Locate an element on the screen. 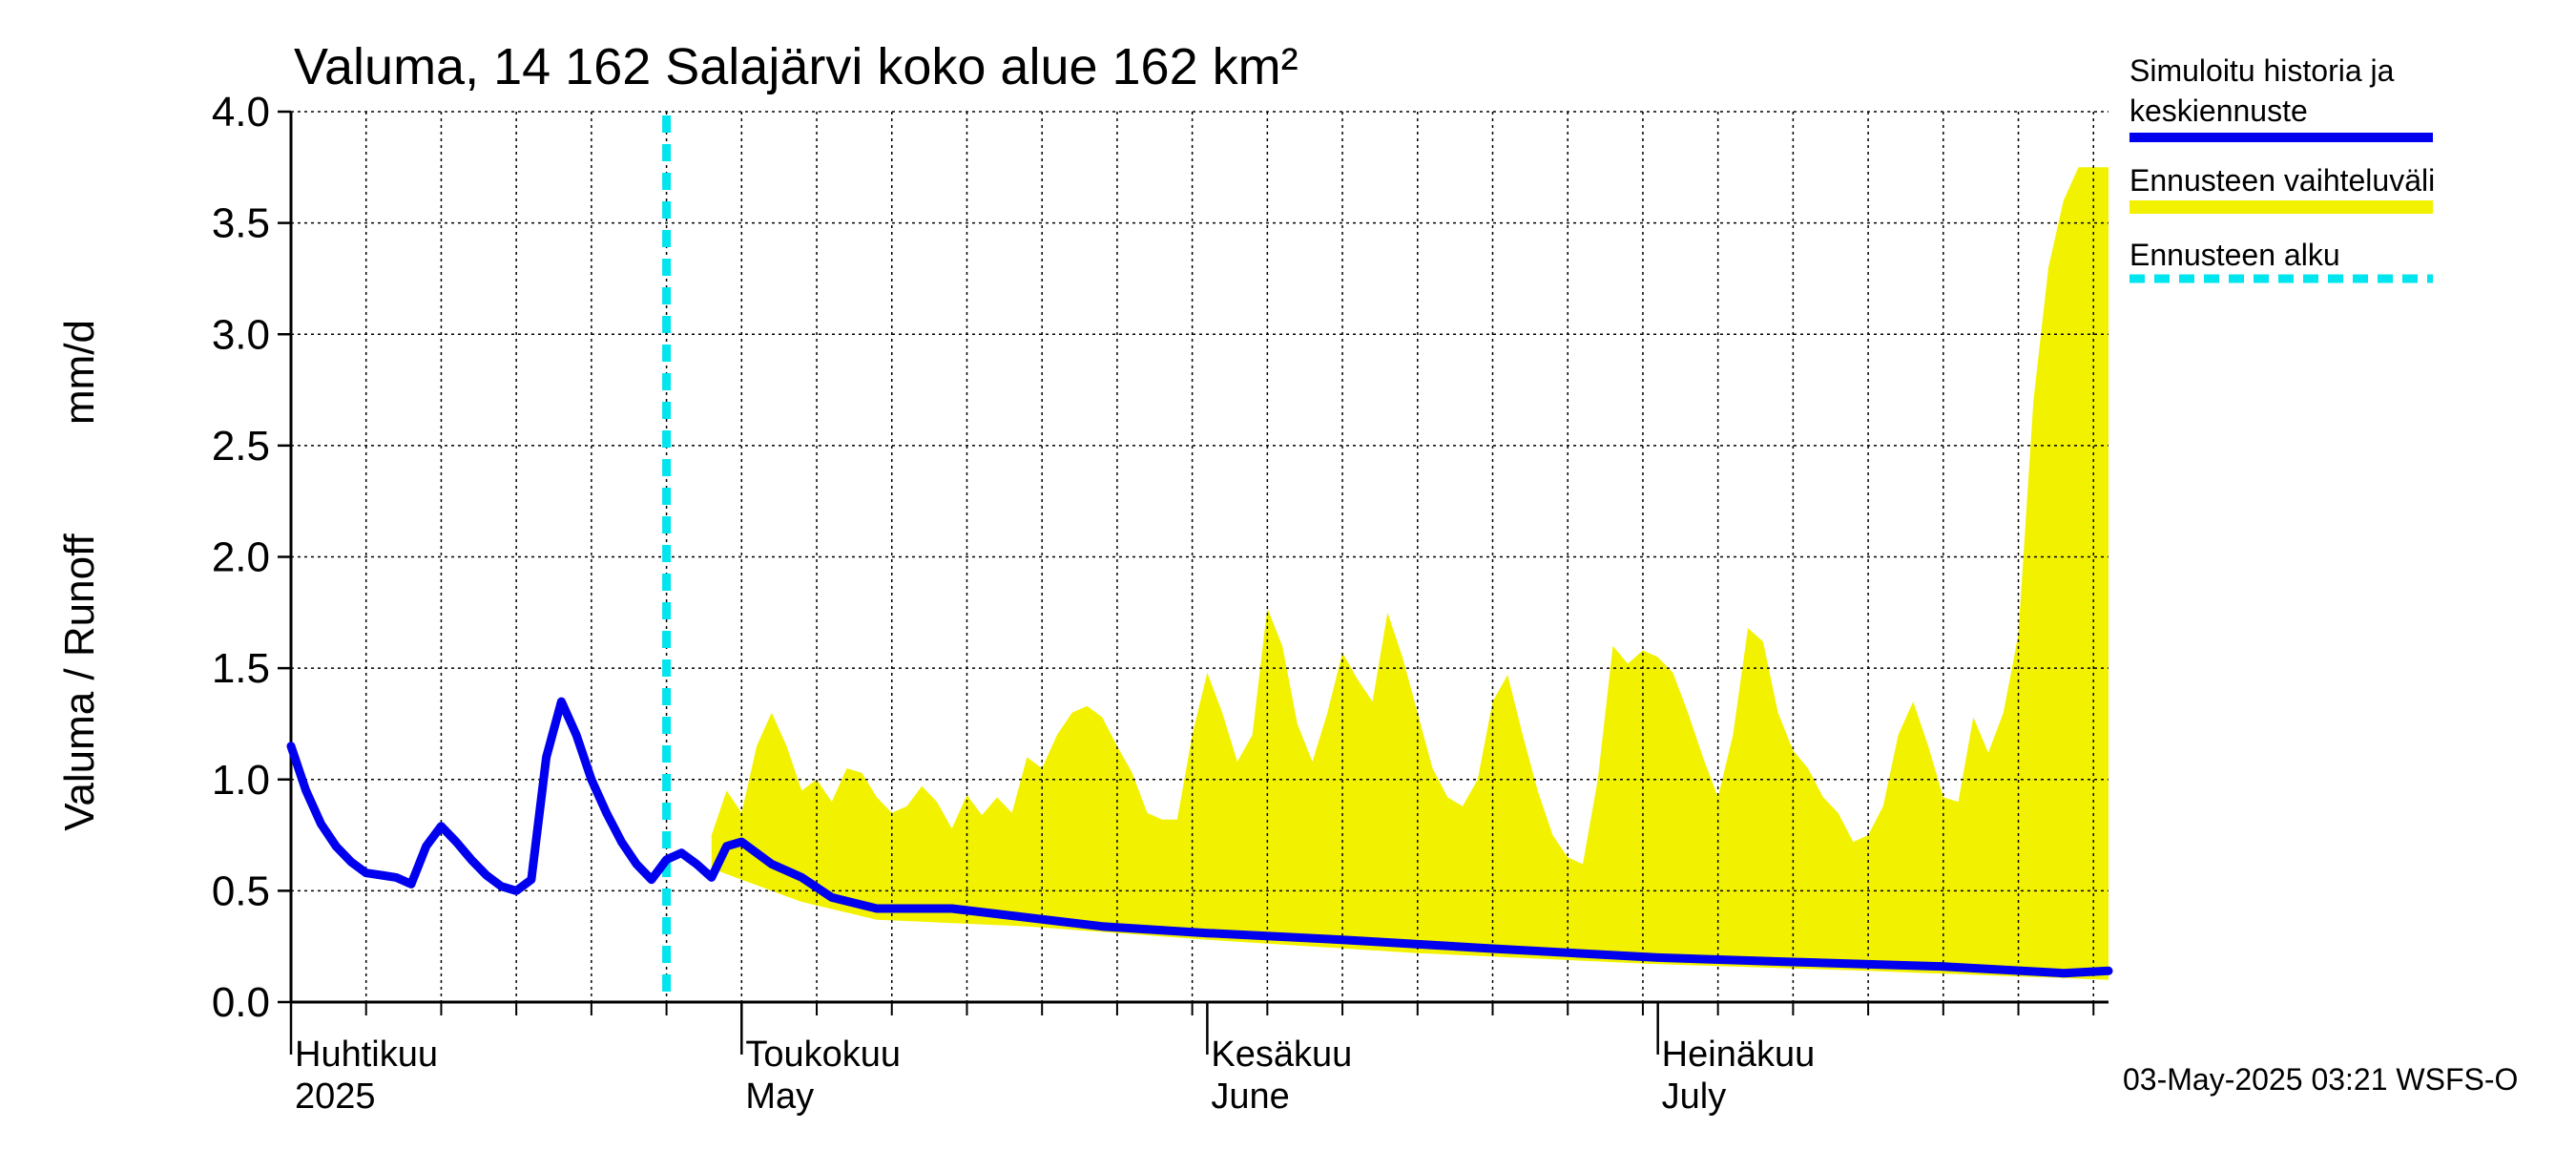  y-tick-label: 1.0 is located at coordinates (241, 780).